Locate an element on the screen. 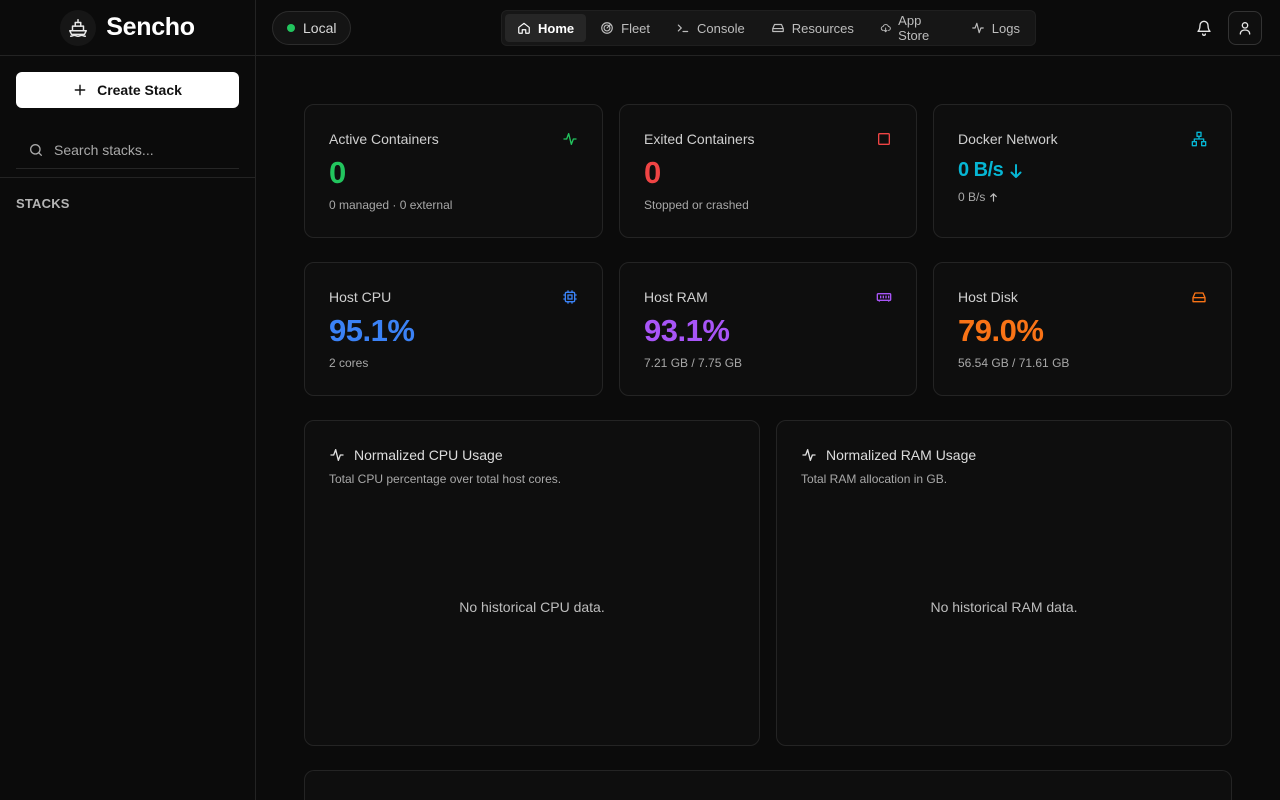  drive-icon is located at coordinates (777, 28).